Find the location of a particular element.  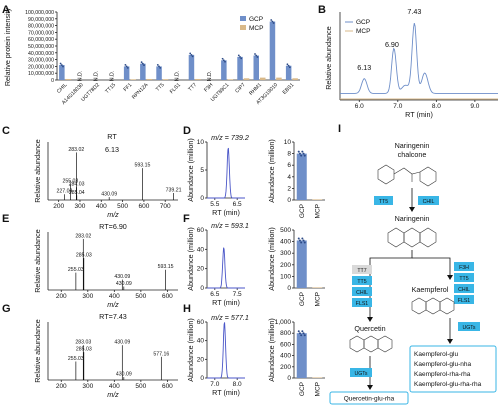

h-x-tick-label: 7.0 is located at coordinates (214, 384).